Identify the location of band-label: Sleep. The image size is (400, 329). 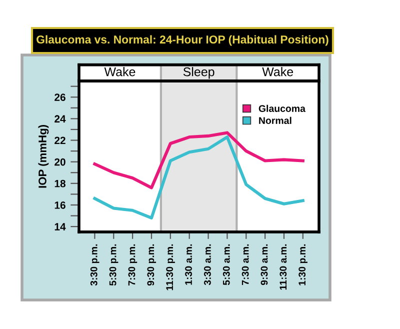
(198, 73).